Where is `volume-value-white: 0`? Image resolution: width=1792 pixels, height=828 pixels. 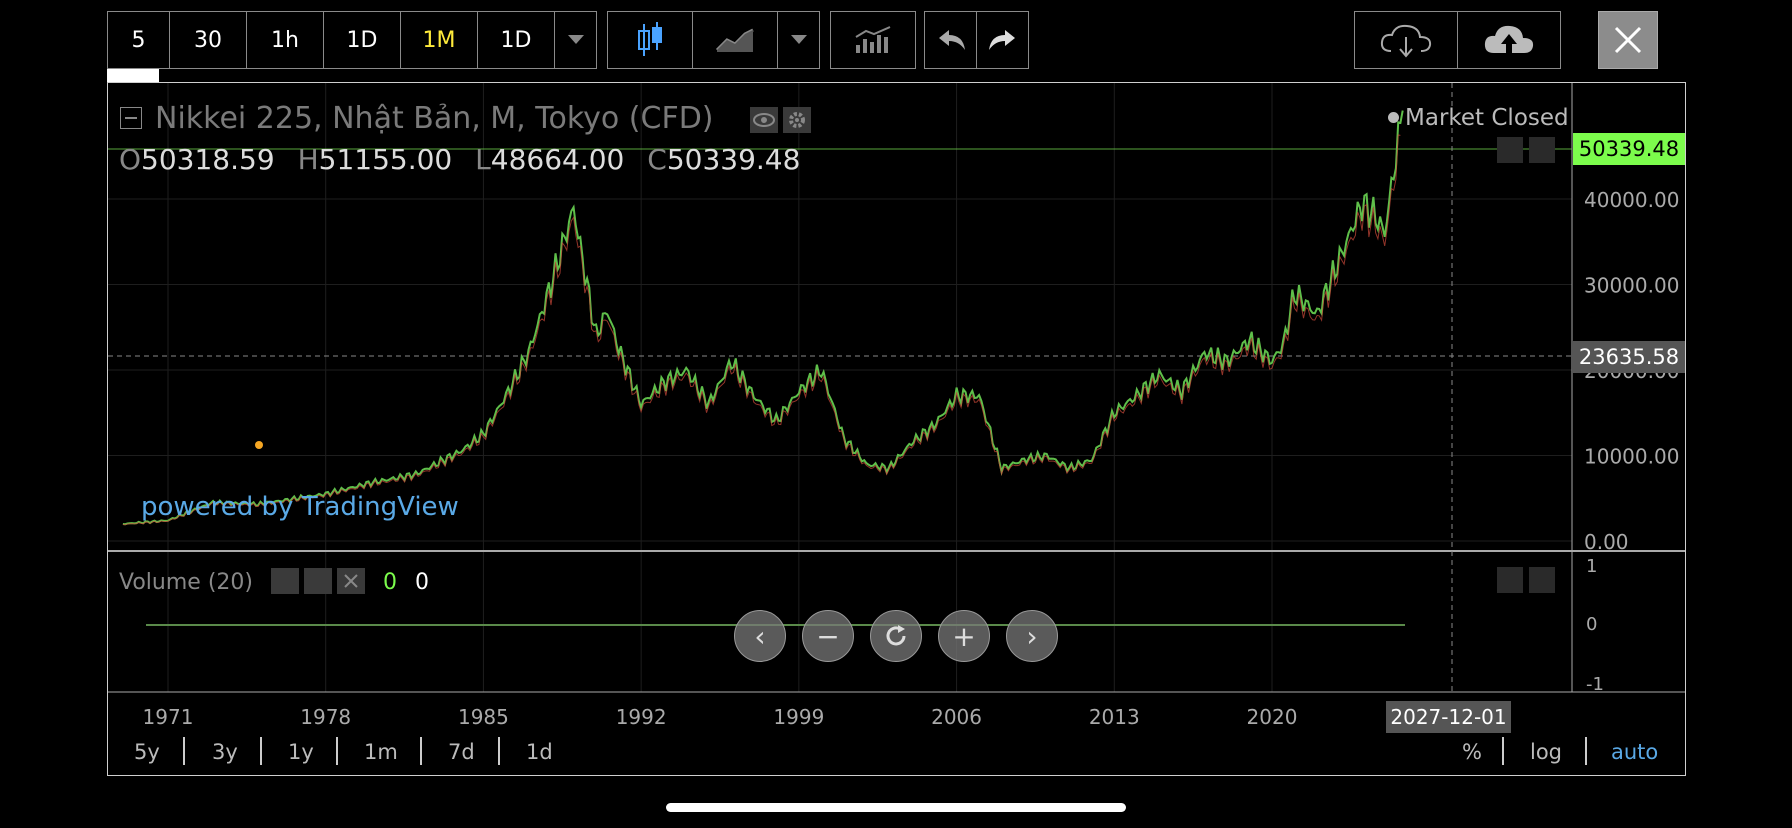
volume-value-white: 0 is located at coordinates (422, 582).